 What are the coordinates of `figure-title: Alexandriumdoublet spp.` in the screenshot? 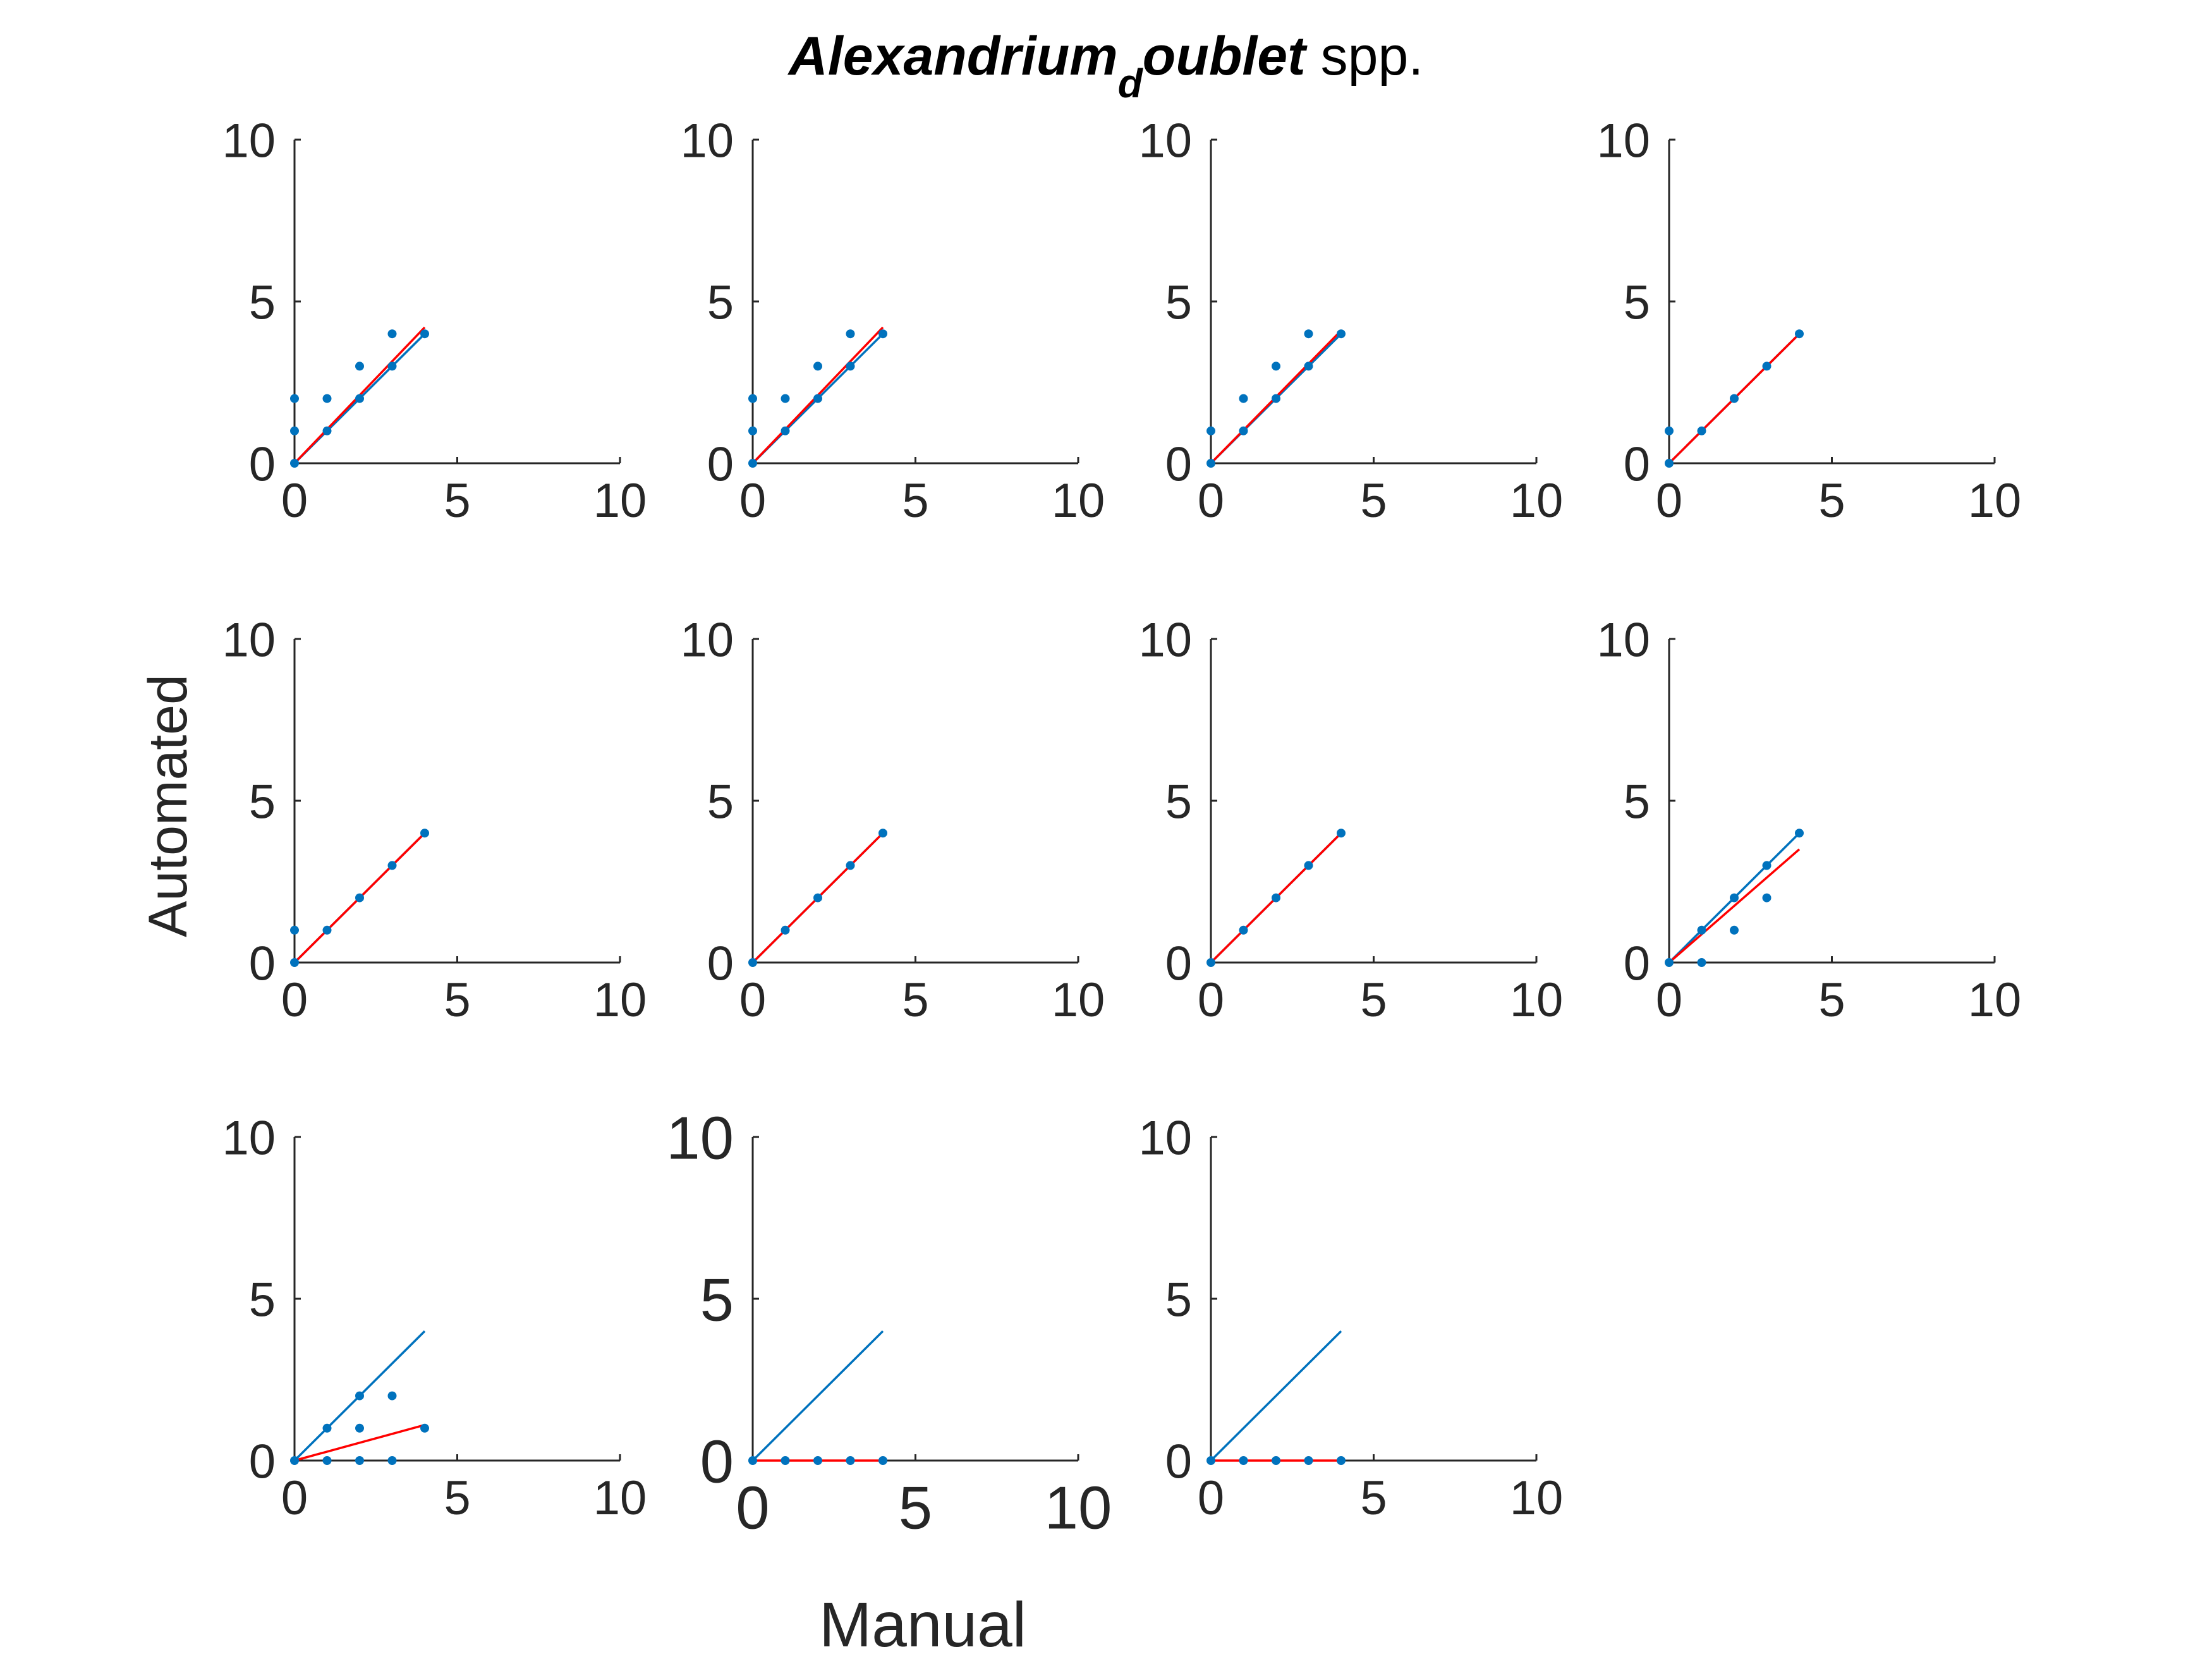 It's located at (1105, 66).